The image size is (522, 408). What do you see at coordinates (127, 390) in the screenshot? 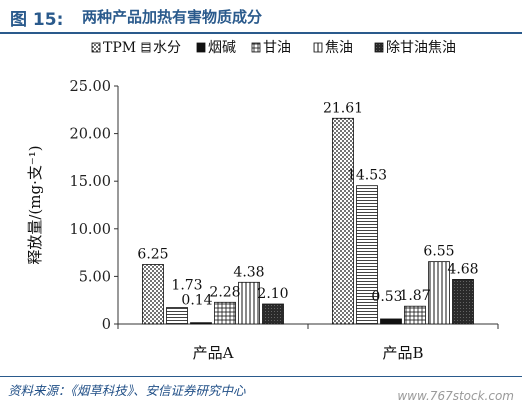
I see `source-note: 资料来源：《烟草科技》、安信证券研究中心` at bounding box center [127, 390].